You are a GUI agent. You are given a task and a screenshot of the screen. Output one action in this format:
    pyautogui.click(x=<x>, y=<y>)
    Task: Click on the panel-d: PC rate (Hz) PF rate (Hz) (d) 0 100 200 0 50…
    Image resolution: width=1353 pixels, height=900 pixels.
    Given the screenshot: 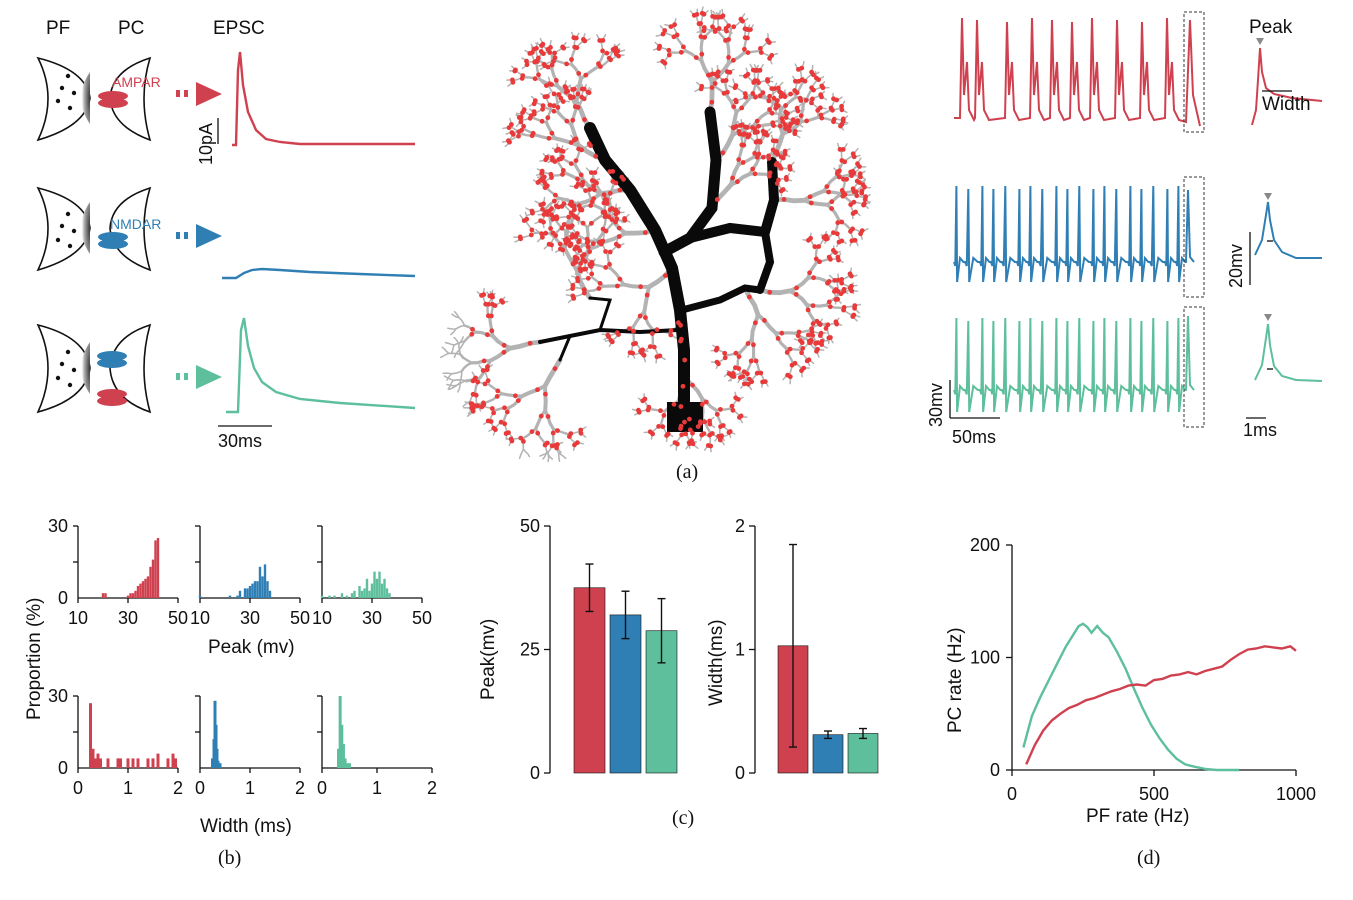 What is the action you would take?
    pyautogui.click(x=1130, y=702)
    